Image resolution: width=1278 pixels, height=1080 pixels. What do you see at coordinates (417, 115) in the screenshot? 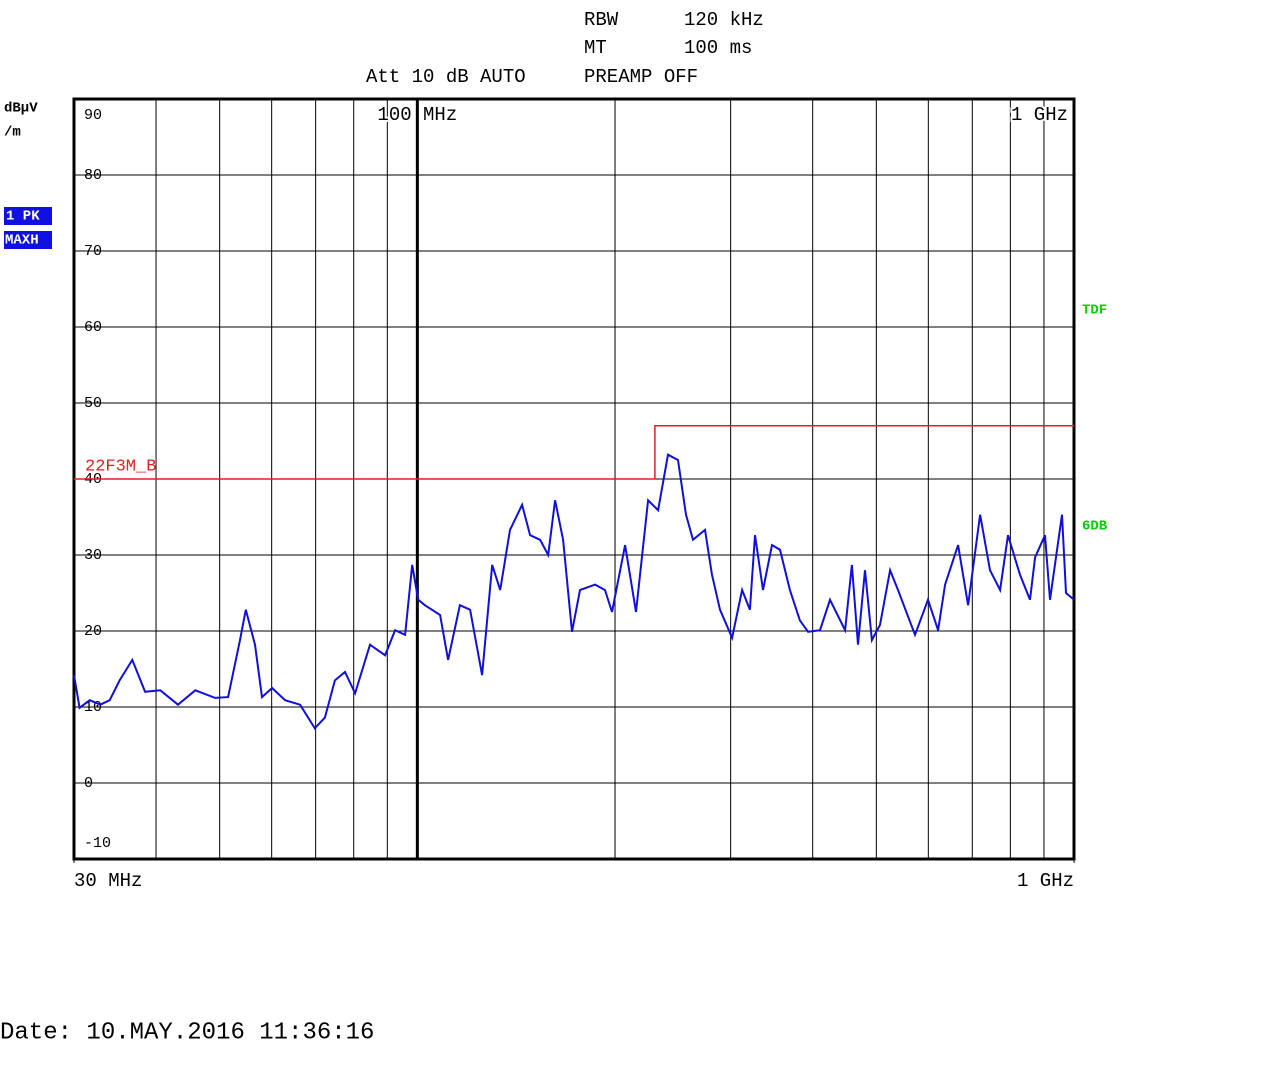
I see `x-top-tick-label: 100 MHz` at bounding box center [417, 115].